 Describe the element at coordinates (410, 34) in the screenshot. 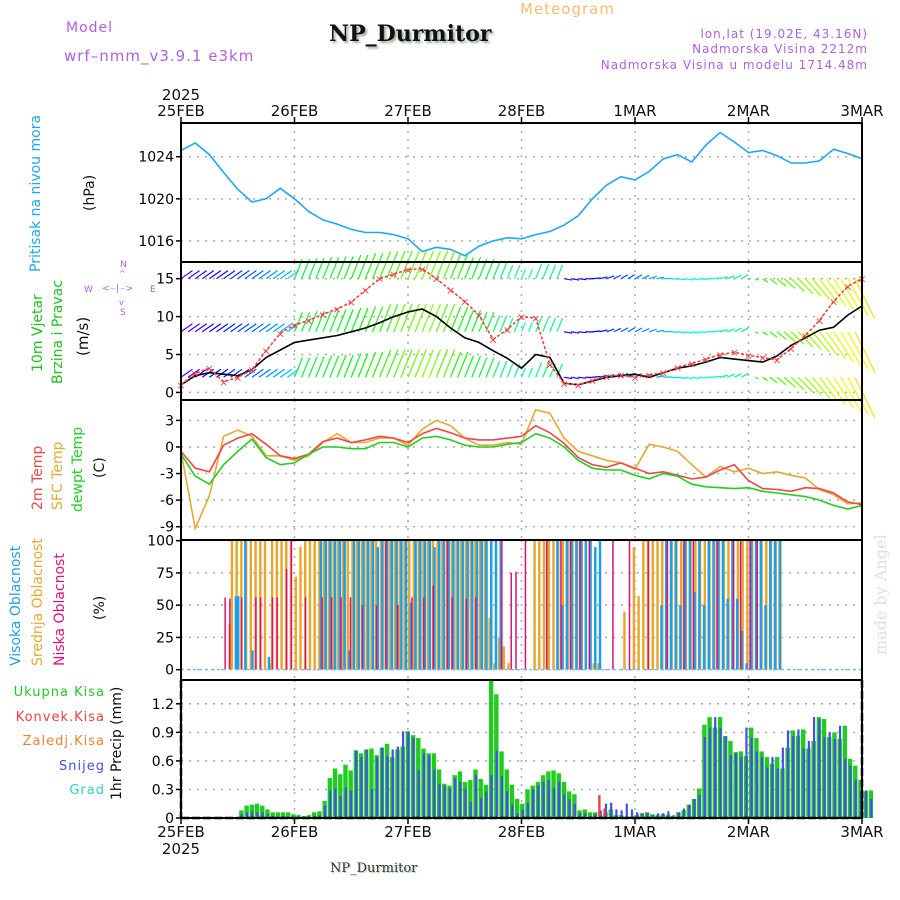

I see `page-title: NP_Durmitor` at that location.